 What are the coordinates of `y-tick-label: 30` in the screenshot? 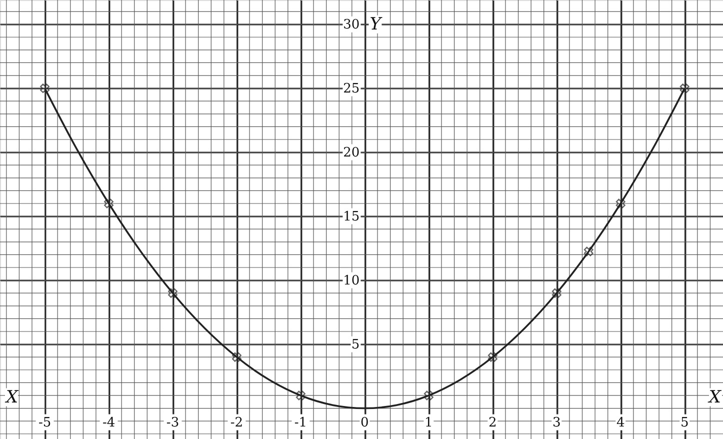 It's located at (351, 24).